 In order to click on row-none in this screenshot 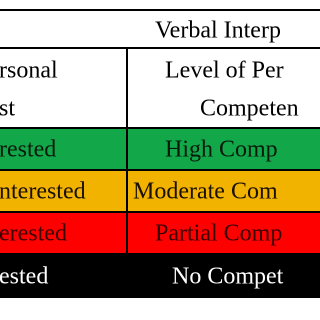, I will do `click(160, 276)`.